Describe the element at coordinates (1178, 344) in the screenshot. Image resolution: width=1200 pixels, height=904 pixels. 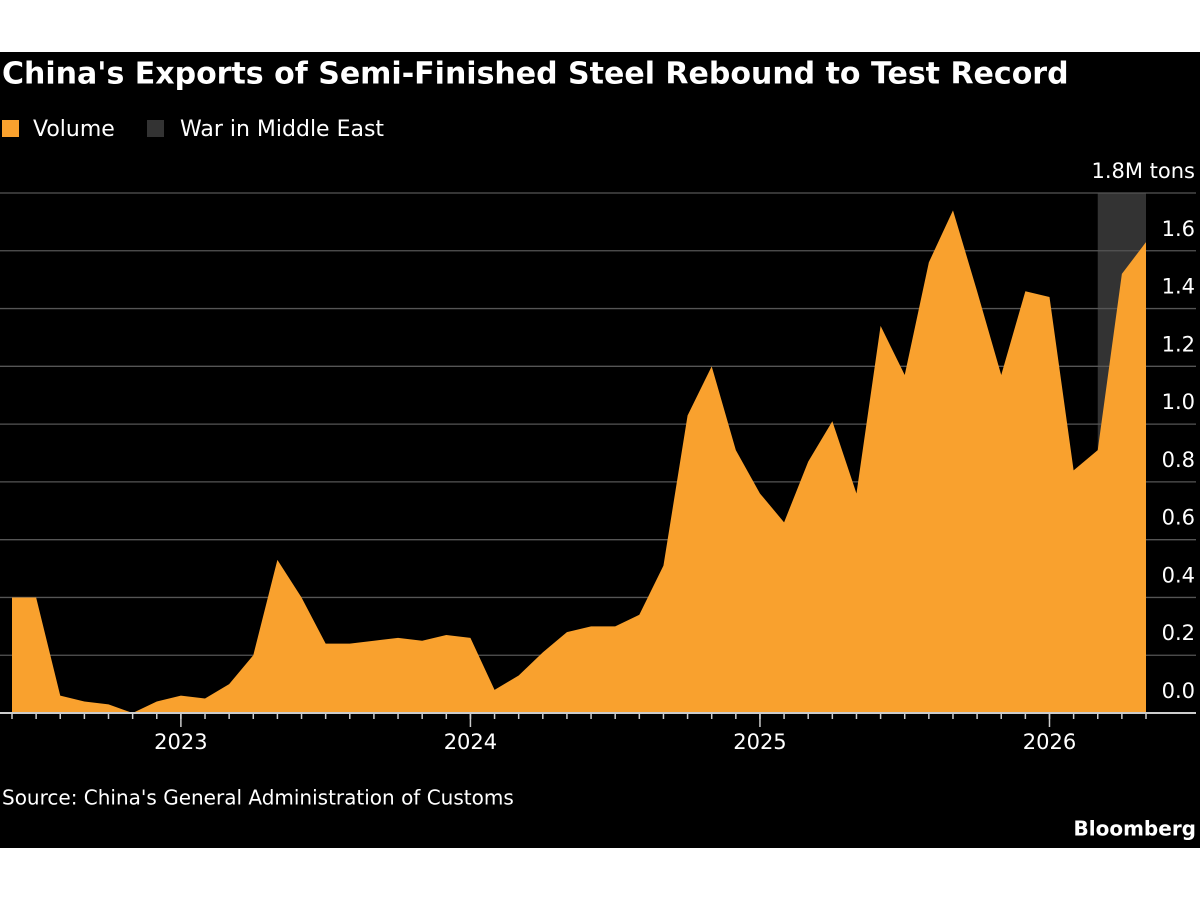
I see `y-tick-label: 1.2` at that location.